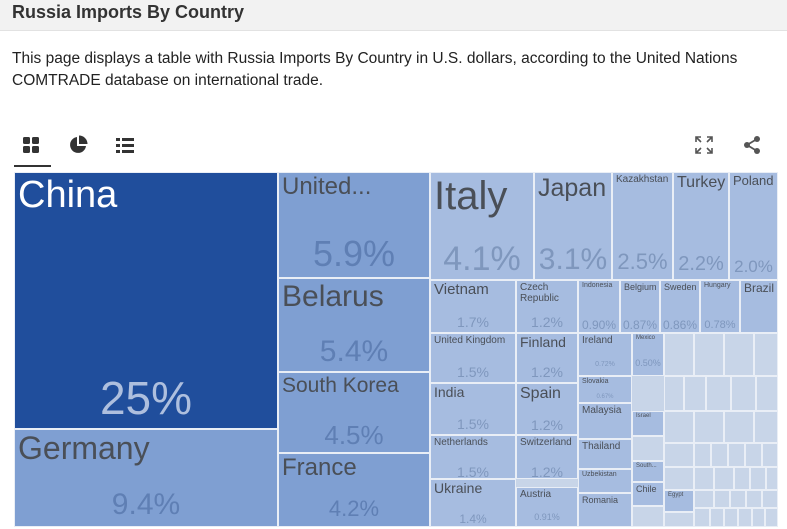 This screenshot has height=529, width=787. Describe the element at coordinates (642, 179) in the screenshot. I see `tile-label: Kazakhstan` at that location.